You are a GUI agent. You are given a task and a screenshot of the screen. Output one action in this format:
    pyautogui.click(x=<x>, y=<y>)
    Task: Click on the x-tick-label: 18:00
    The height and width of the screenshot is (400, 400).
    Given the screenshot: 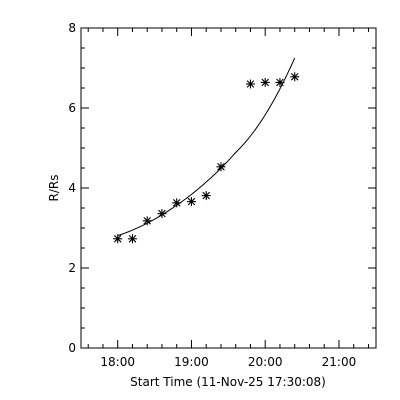 What is the action you would take?
    pyautogui.click(x=117, y=362)
    